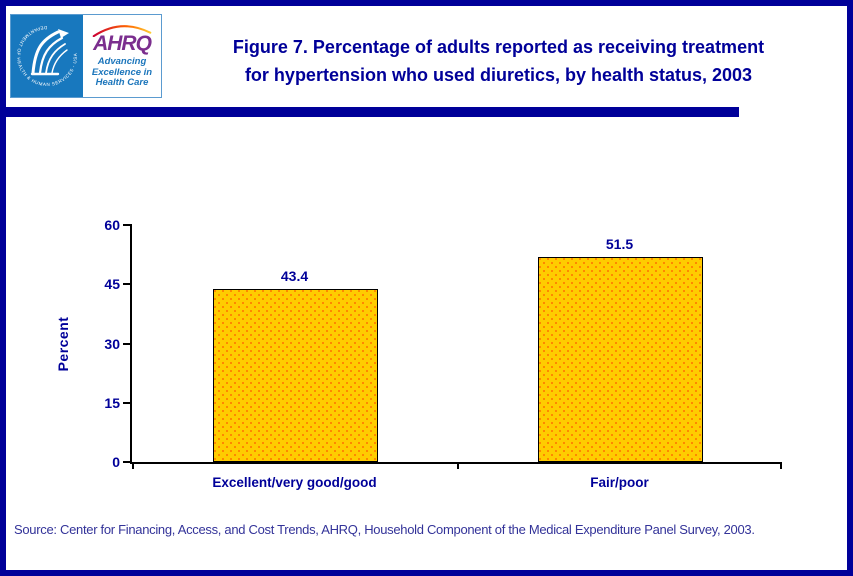 Image resolution: width=853 pixels, height=576 pixels. I want to click on x-axis-category-label: Excellent/very good/good, so click(294, 482).